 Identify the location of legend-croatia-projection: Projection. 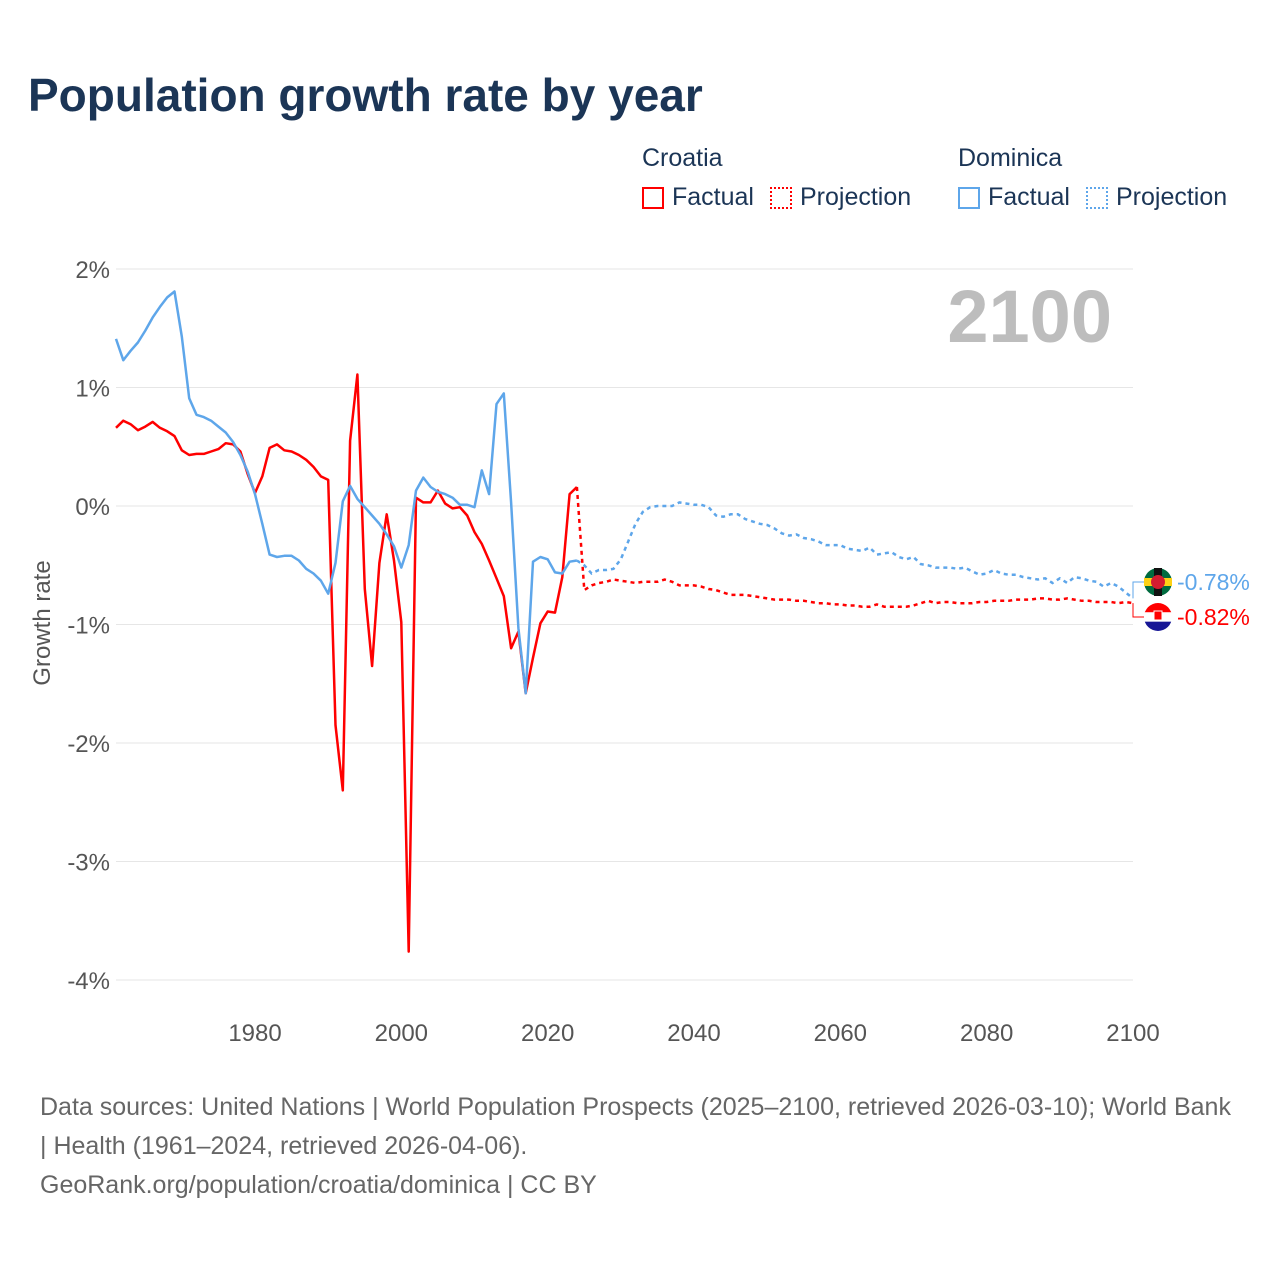
(840, 197).